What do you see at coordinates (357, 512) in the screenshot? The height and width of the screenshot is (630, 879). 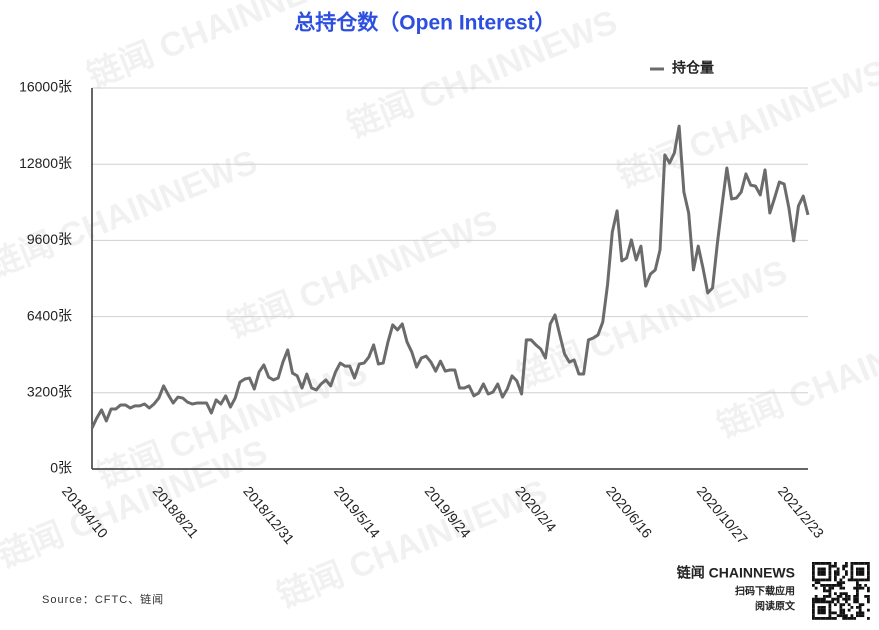 I see `x-tick-label: 2019/5/14` at bounding box center [357, 512].